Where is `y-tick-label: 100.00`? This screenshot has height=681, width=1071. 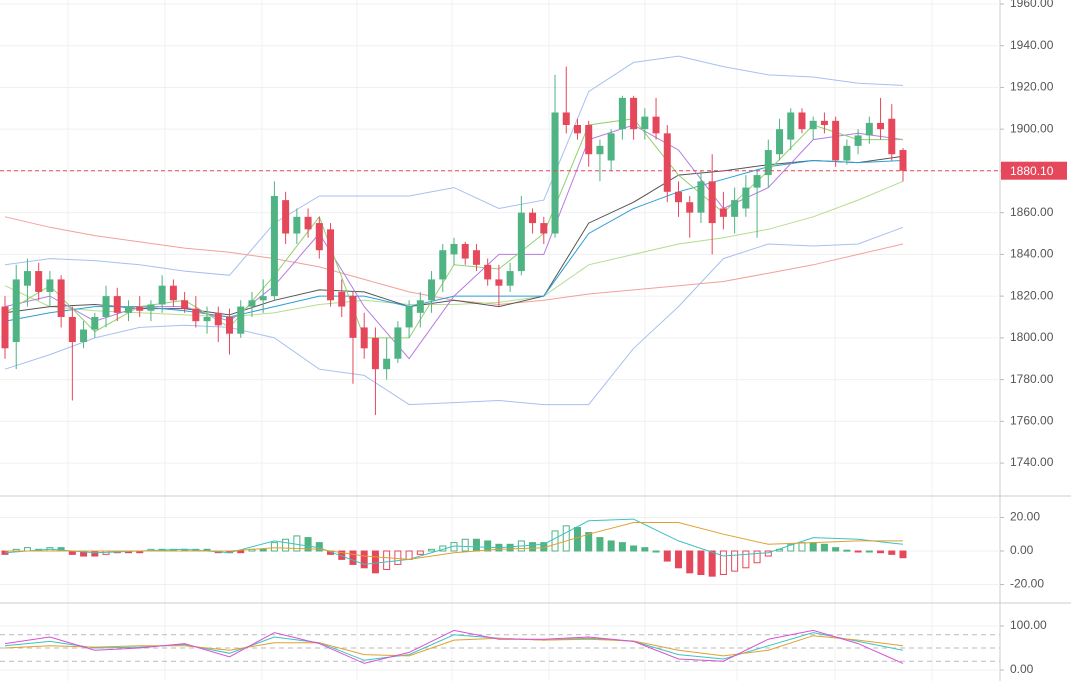 y-tick-label: 100.00 is located at coordinates (1028, 625).